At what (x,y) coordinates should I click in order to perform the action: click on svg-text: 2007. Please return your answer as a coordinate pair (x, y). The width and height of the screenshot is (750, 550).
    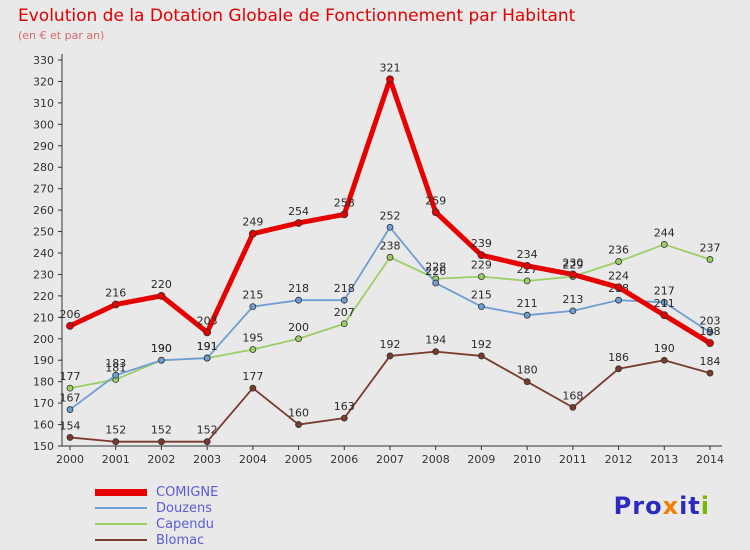
    Looking at the image, I should click on (390, 459).